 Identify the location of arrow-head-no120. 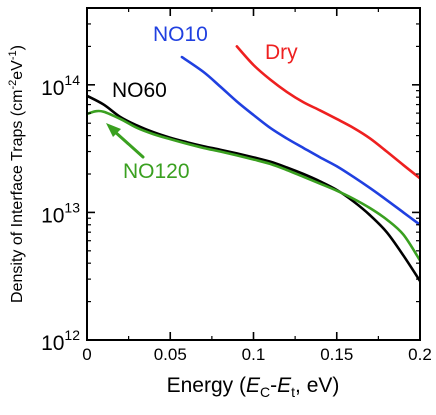
(113, 130).